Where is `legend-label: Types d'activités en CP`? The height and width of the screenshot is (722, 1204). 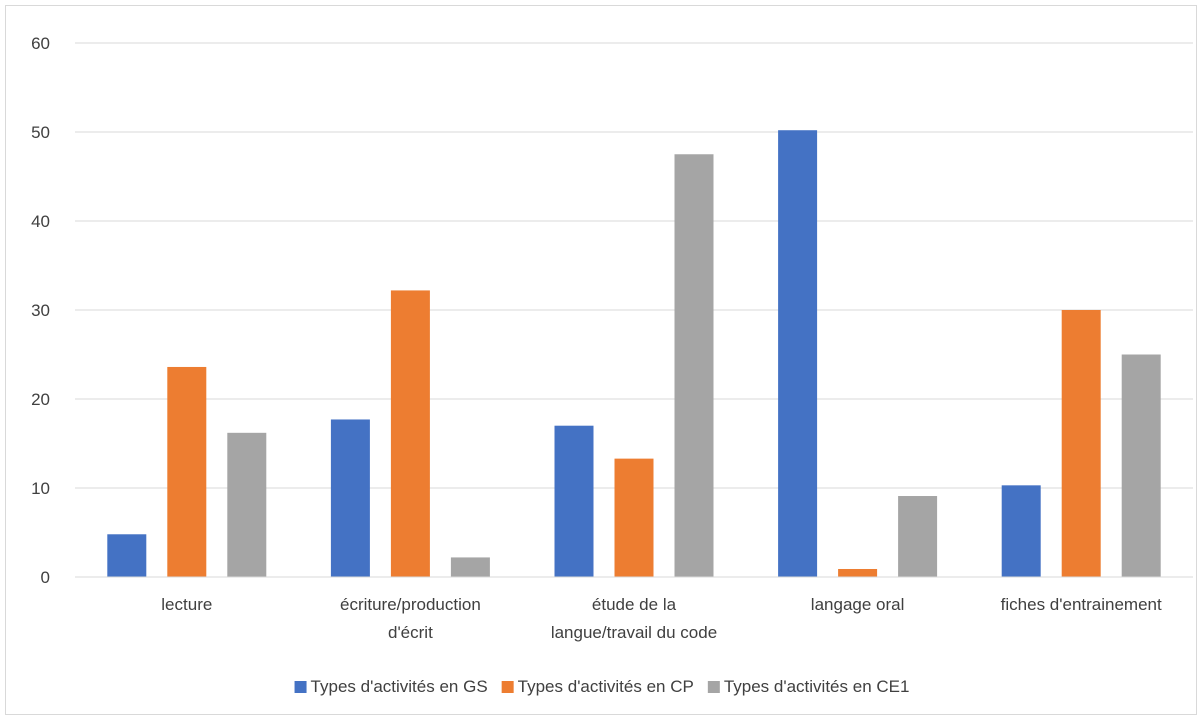
legend-label: Types d'activités en CP is located at coordinates (606, 686).